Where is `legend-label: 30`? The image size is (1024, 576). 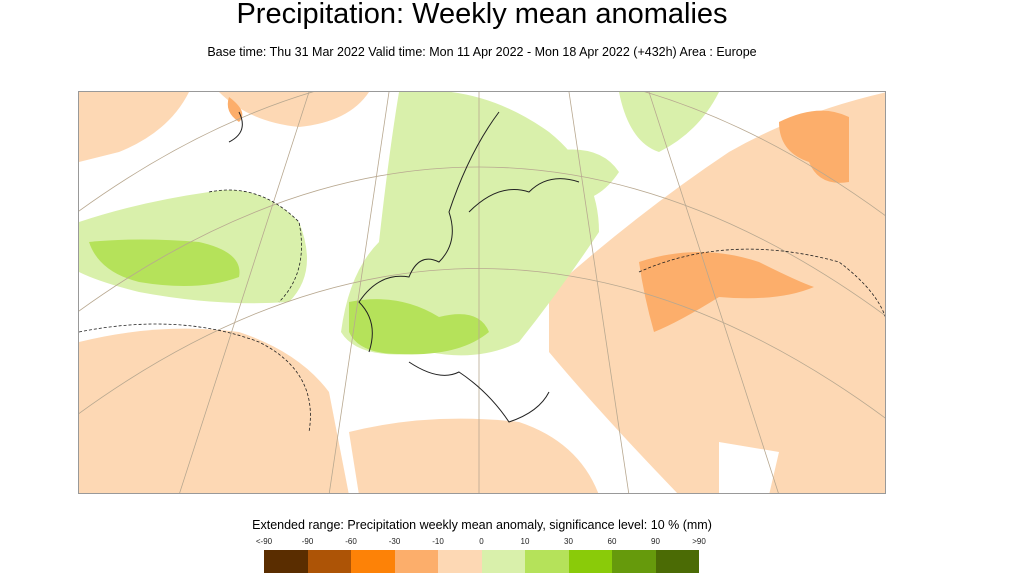
legend-label: 30 is located at coordinates (568, 541).